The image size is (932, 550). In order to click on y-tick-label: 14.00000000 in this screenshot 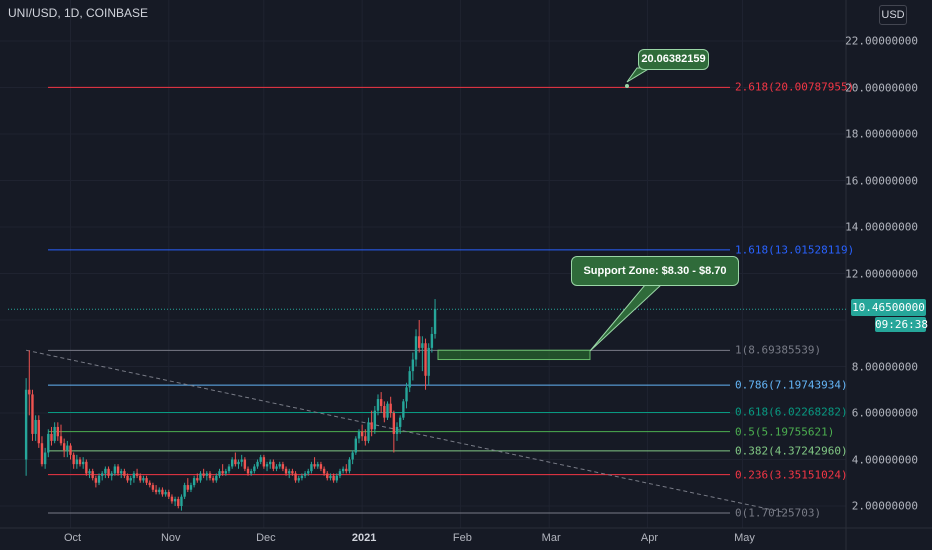, I will do `click(881, 227)`.